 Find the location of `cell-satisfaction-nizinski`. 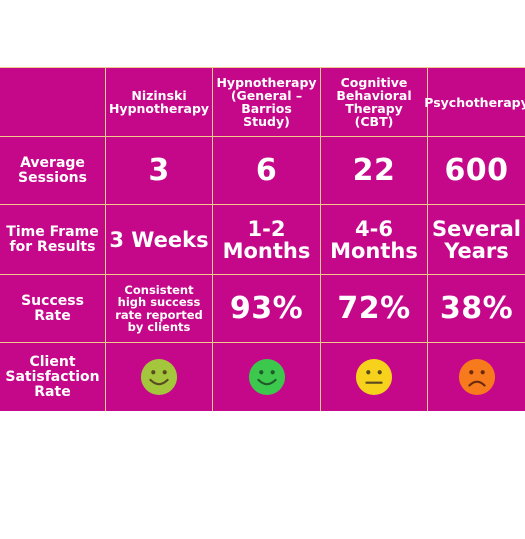

cell-satisfaction-nizinski is located at coordinates (159, 377).